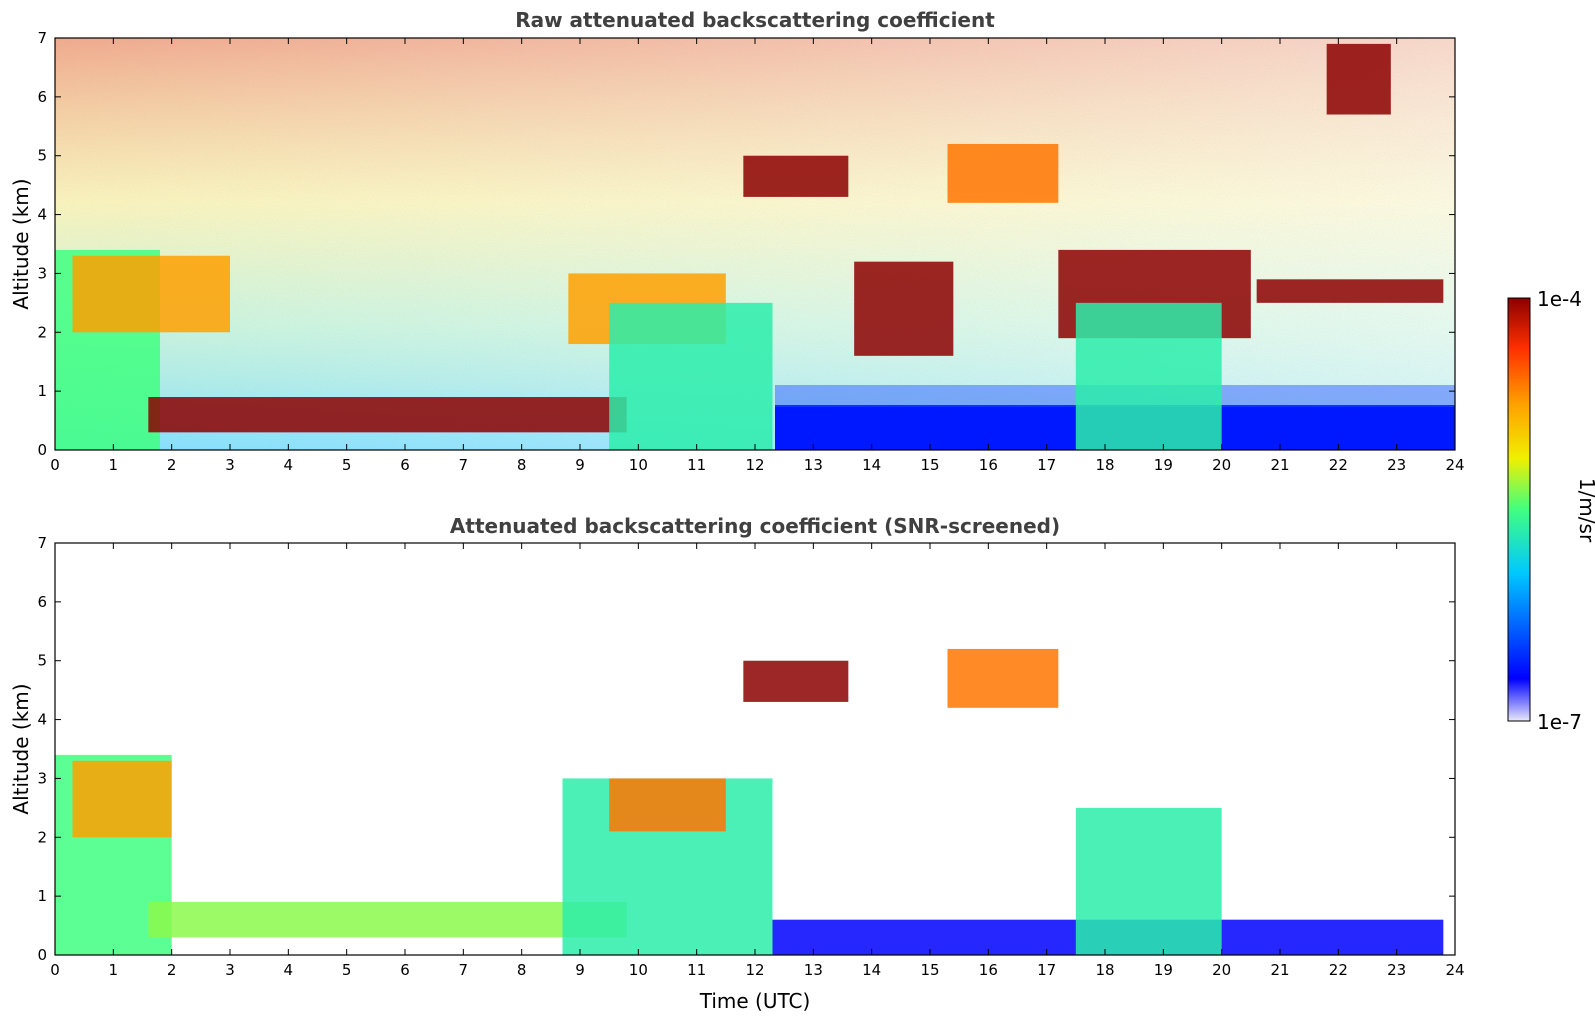  What do you see at coordinates (755, 1001) in the screenshot?
I see `panel-screened-xlabel: Time (UTC)` at bounding box center [755, 1001].